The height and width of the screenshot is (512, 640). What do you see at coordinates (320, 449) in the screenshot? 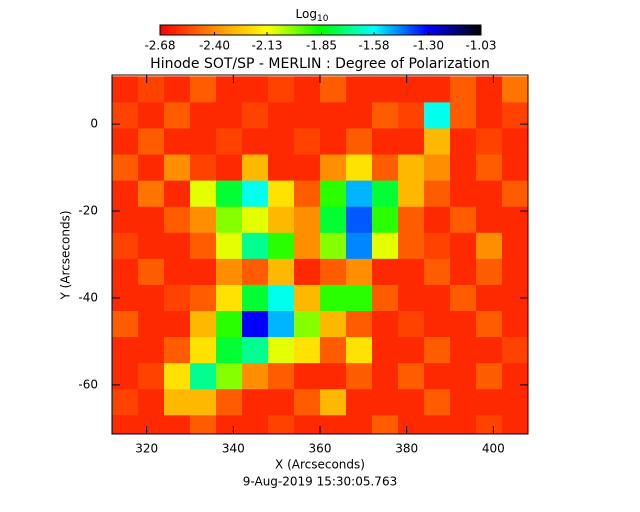
I see `x-tick-label: 360` at bounding box center [320, 449].